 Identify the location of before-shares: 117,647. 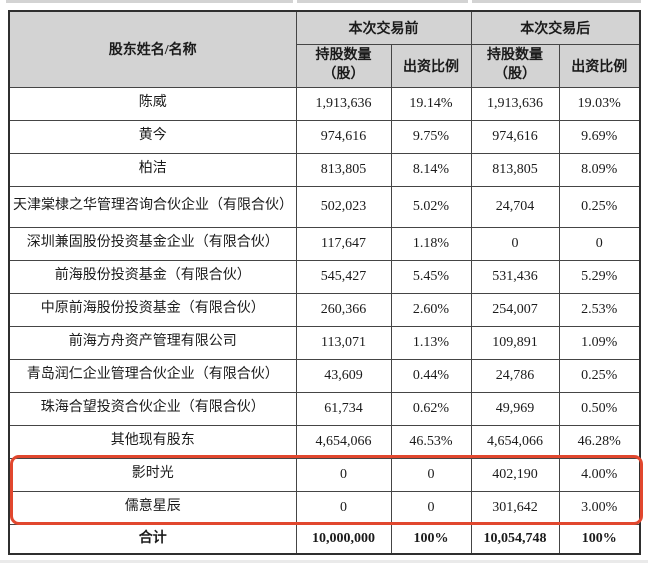
(343, 243).